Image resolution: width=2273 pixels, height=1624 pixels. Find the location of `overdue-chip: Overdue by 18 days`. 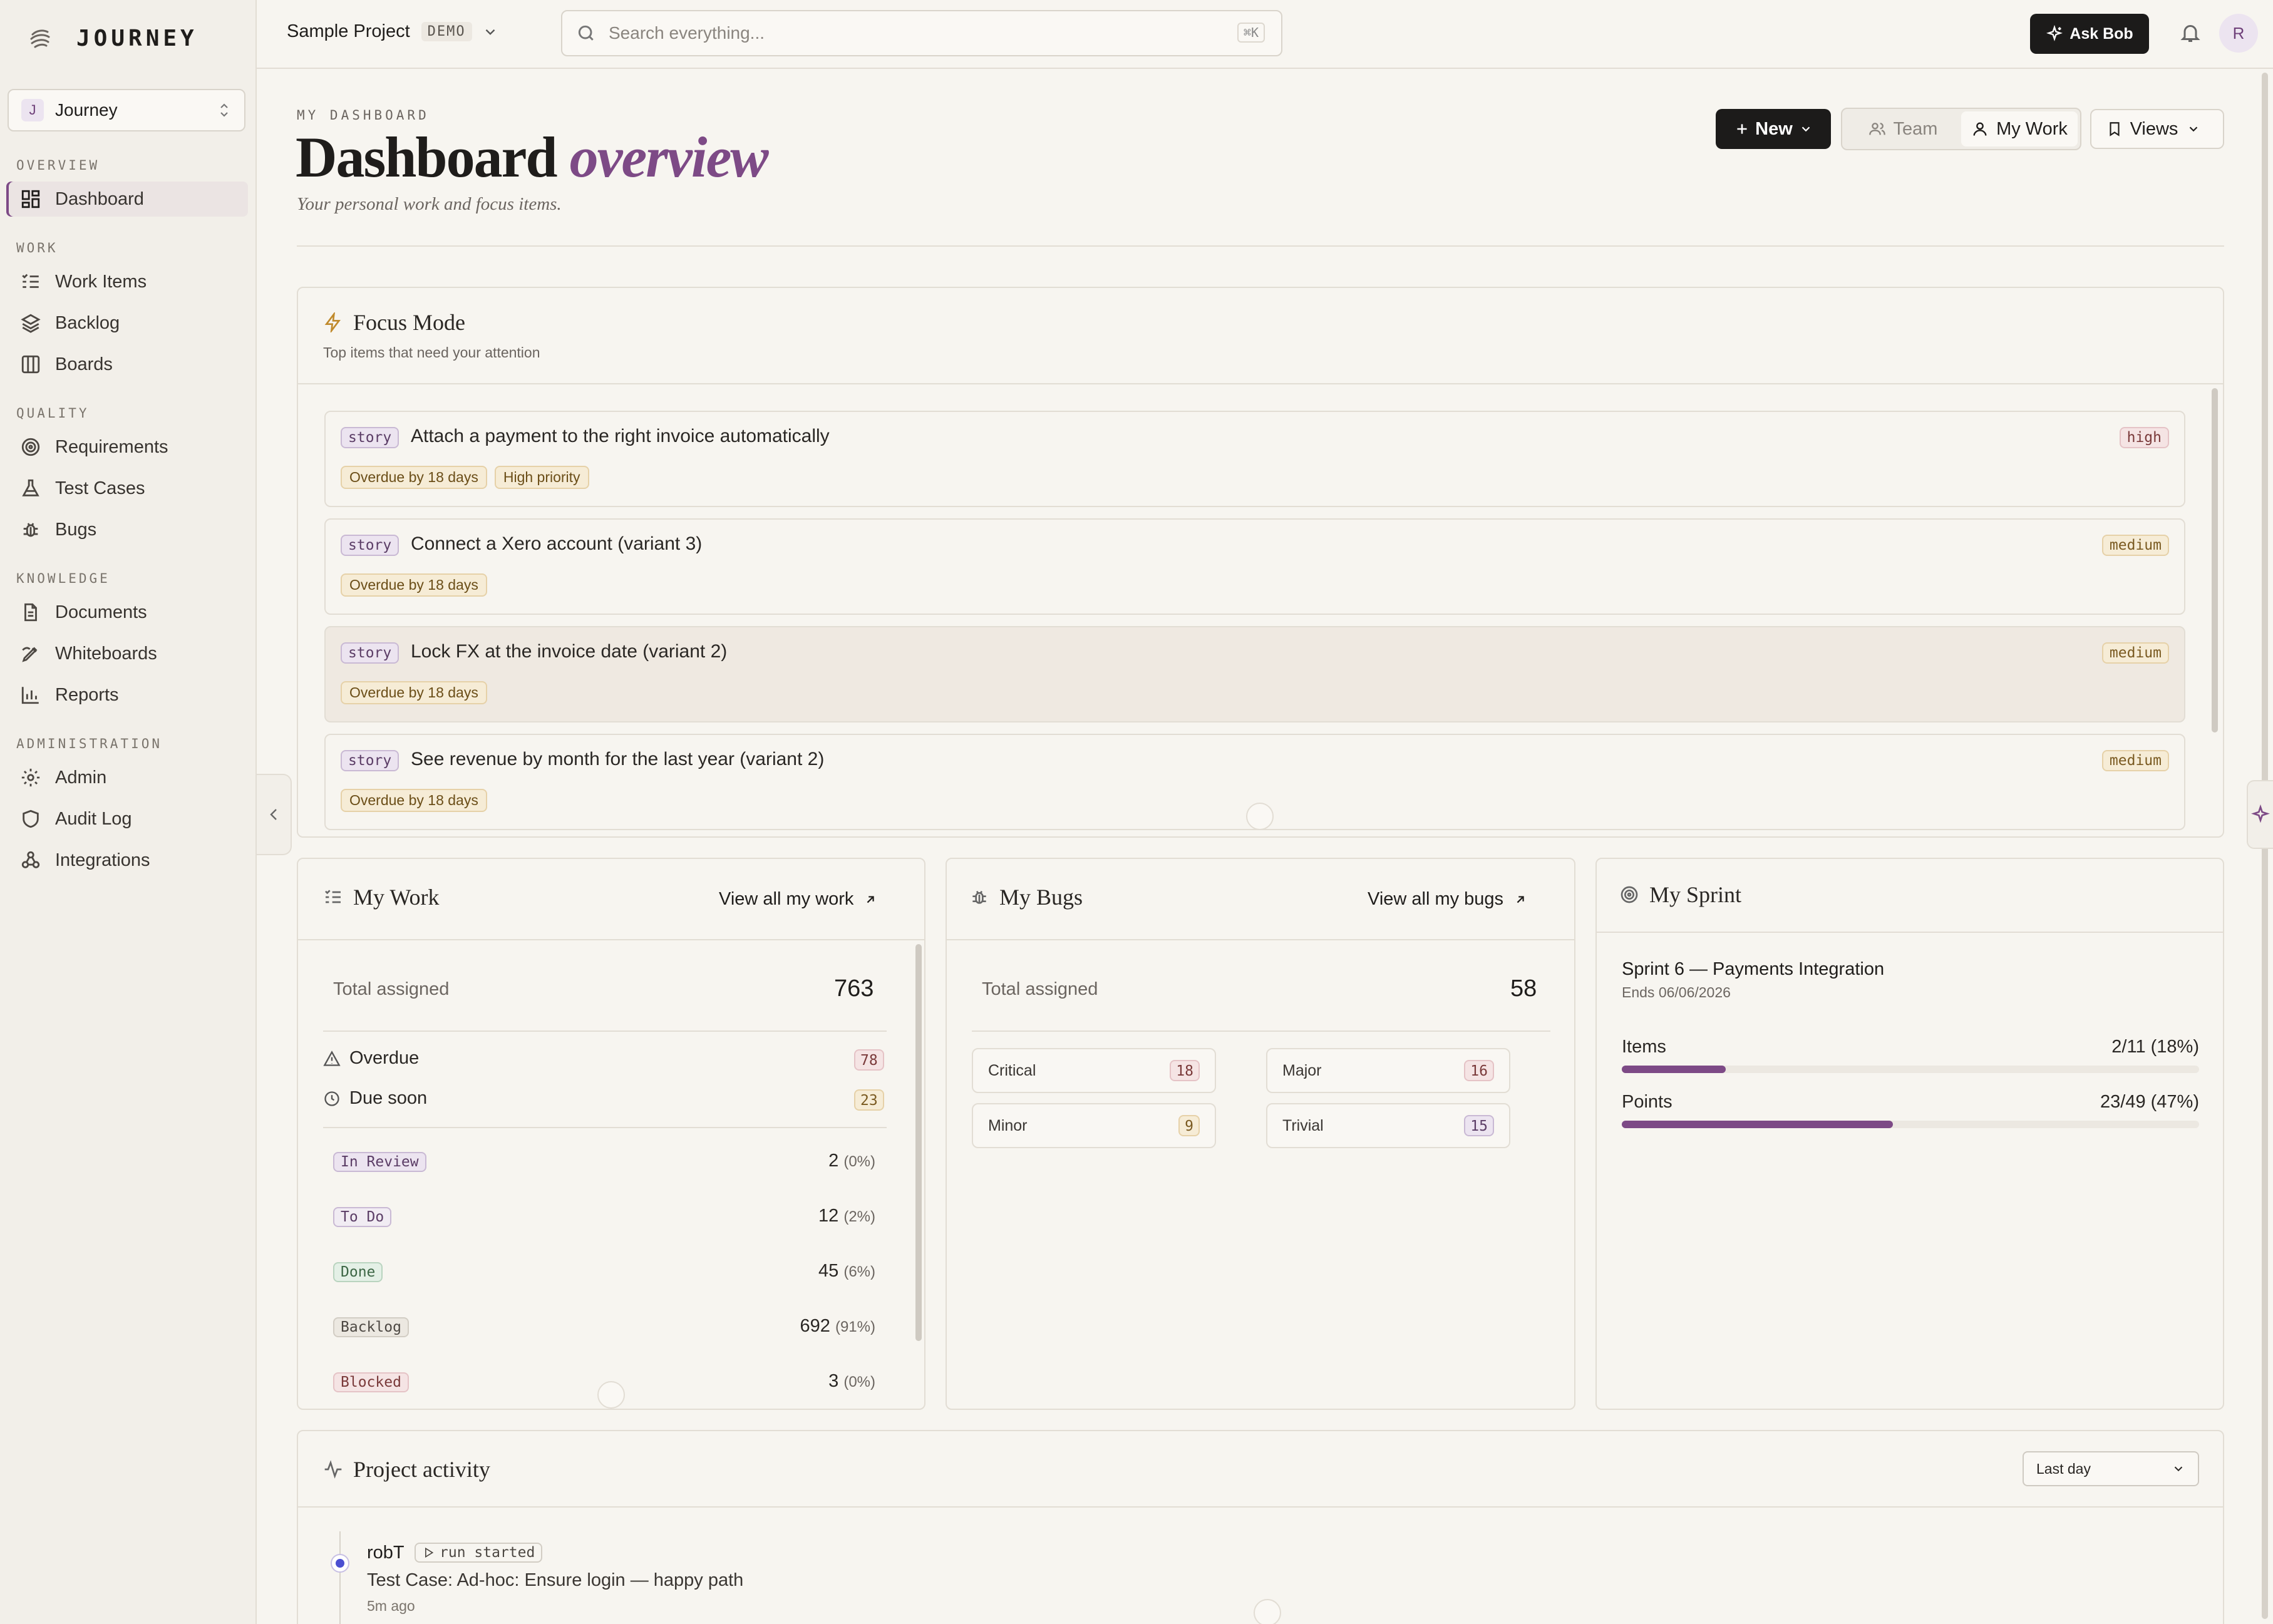

overdue-chip: Overdue by 18 days is located at coordinates (414, 692).